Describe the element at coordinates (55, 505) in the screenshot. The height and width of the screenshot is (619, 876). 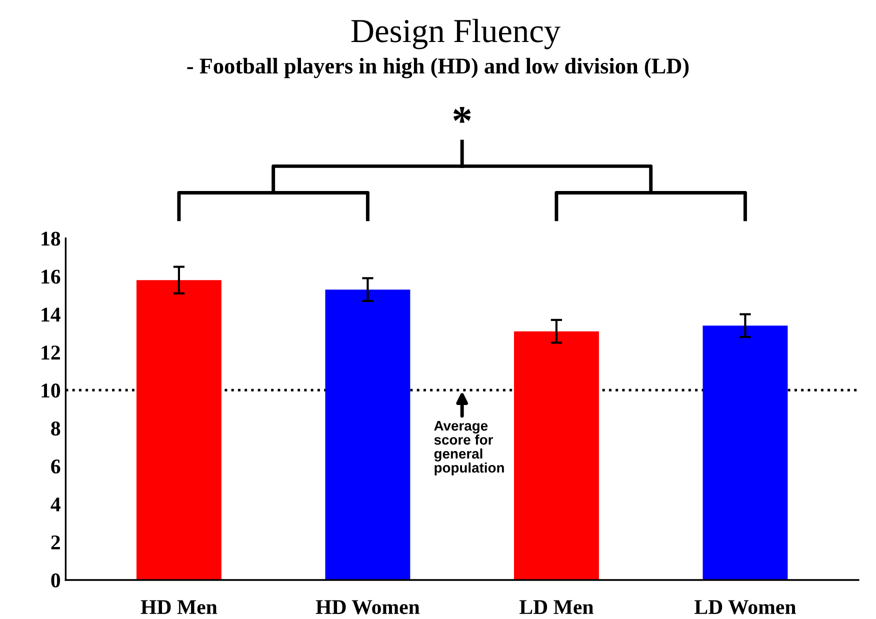
I see `y-tick-label: 4` at that location.